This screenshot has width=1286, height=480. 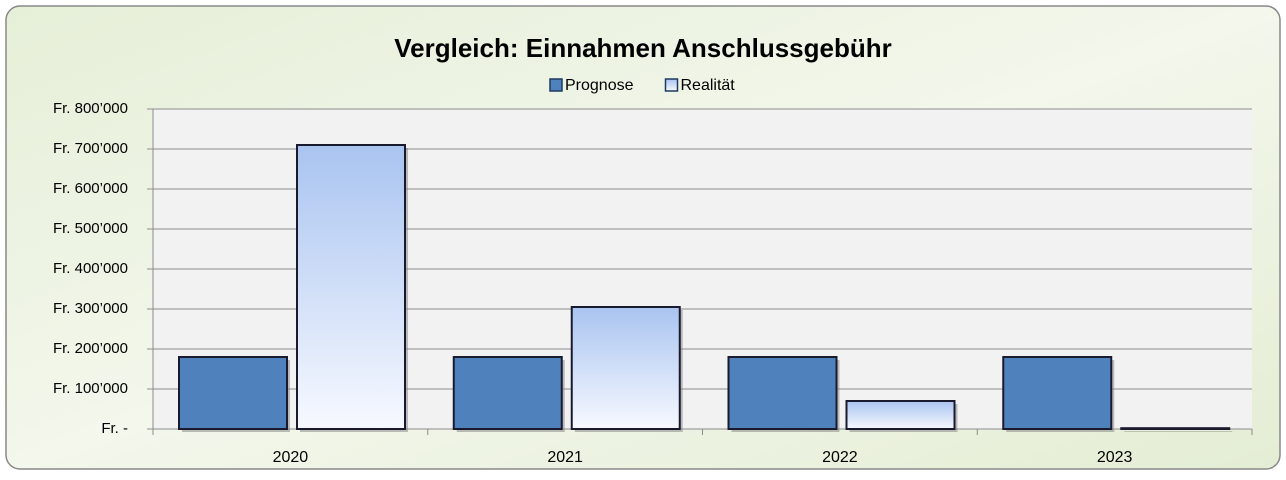 What do you see at coordinates (90, 268) in the screenshot?
I see `y-tick-label: Fr. 400’000` at bounding box center [90, 268].